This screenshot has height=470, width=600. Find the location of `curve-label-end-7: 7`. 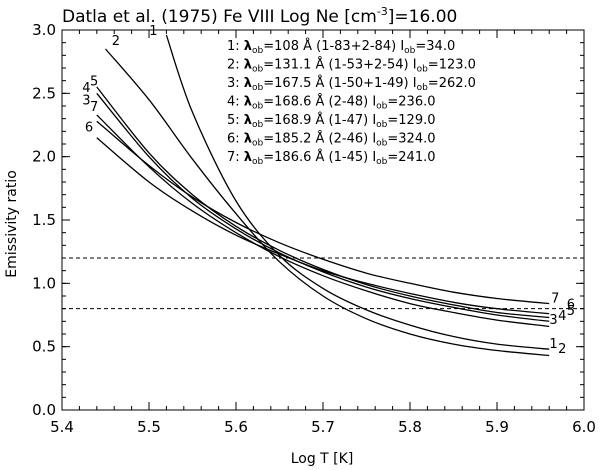

curve-label-end-7: 7 is located at coordinates (555, 298).